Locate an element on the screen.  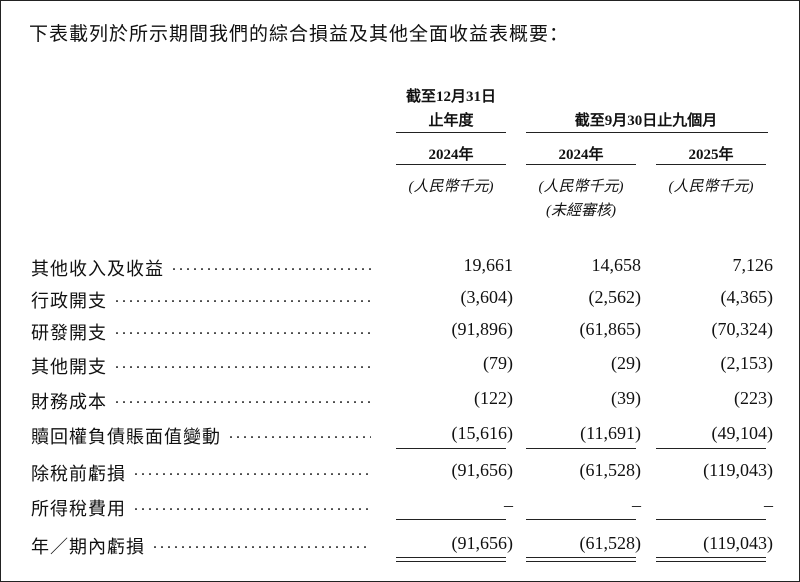
row-label: 其他收入及收益 is located at coordinates (97, 269).